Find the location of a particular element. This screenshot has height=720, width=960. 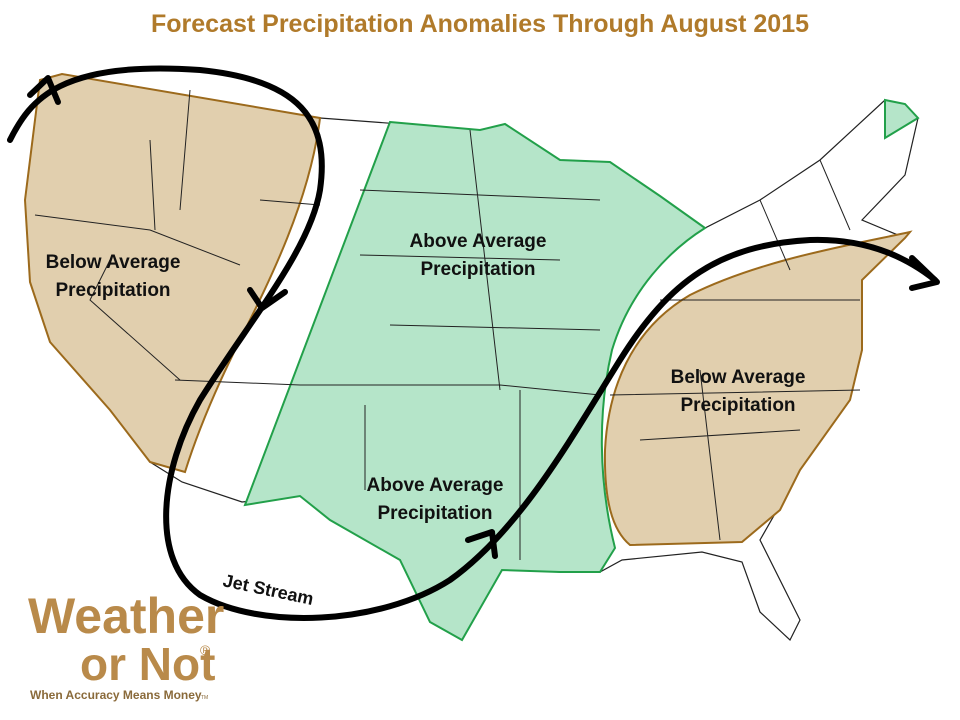

logo-registered: ® is located at coordinates (205, 650).